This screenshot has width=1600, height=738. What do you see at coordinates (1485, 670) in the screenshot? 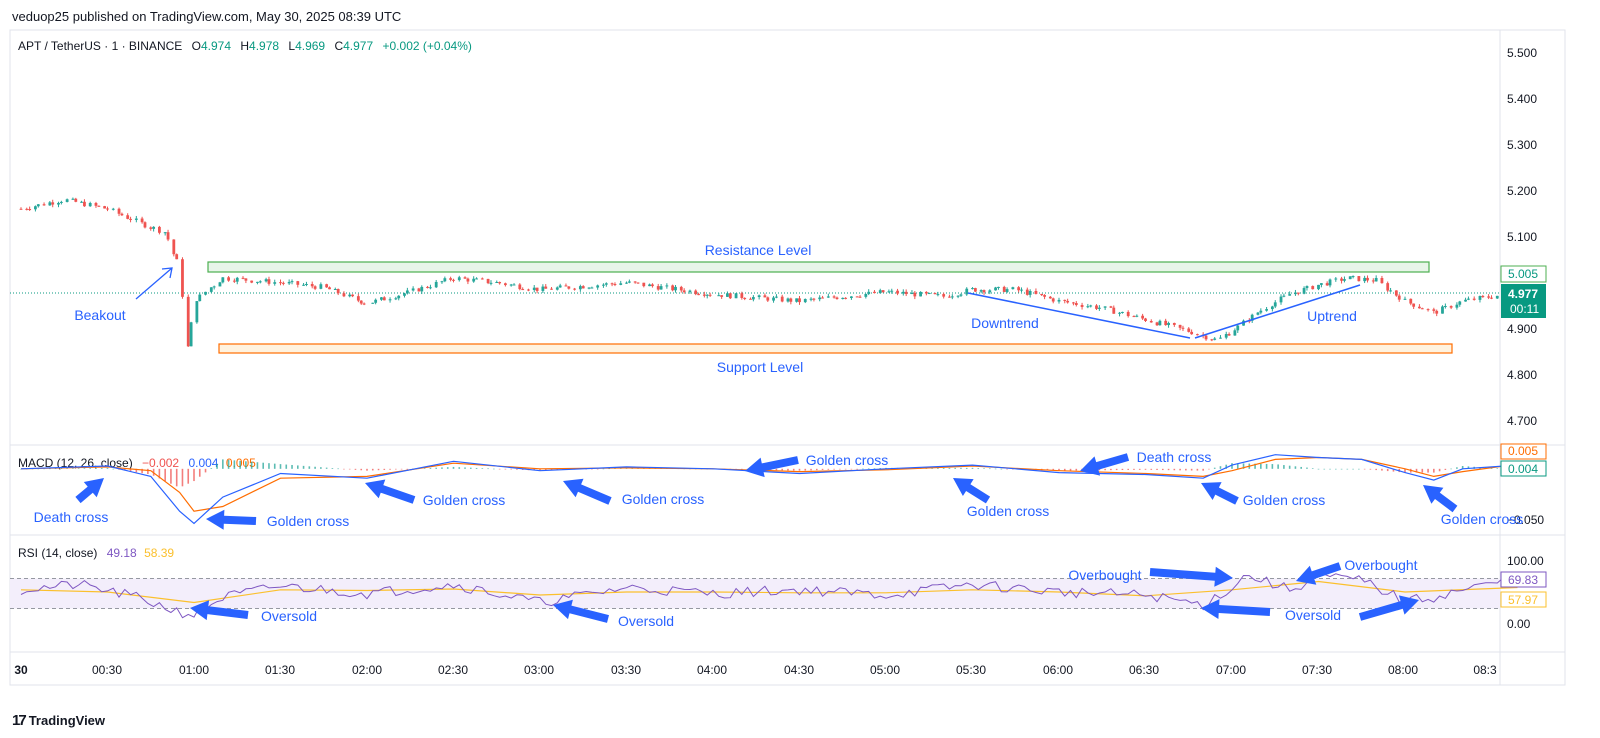
I see `time-tick: 08:3` at bounding box center [1485, 670].